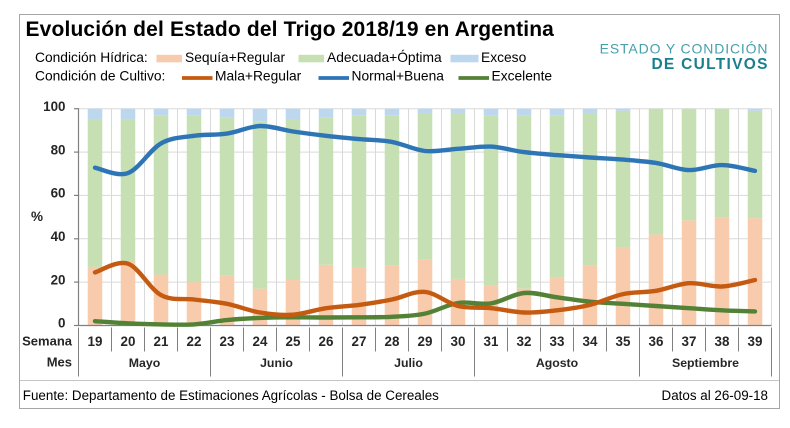 This screenshot has width=790, height=428. Describe the element at coordinates (557, 341) in the screenshot. I see `svg-text: 33` at that location.